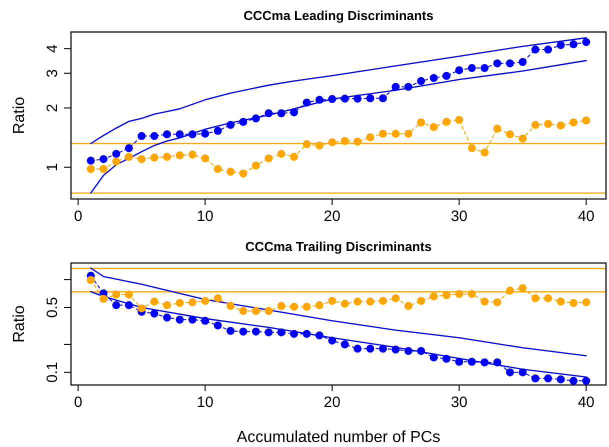 Image resolution: width=609 pixels, height=447 pixels. What do you see at coordinates (78, 402) in the screenshot?
I see `x-tick-label: 0` at bounding box center [78, 402].